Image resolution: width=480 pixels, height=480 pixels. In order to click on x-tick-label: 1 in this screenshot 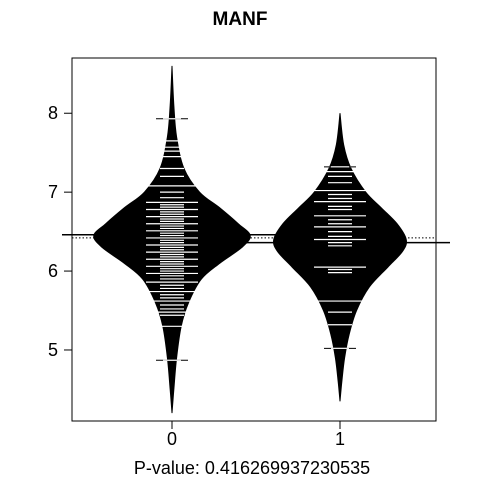, I will do `click(340, 439)`.